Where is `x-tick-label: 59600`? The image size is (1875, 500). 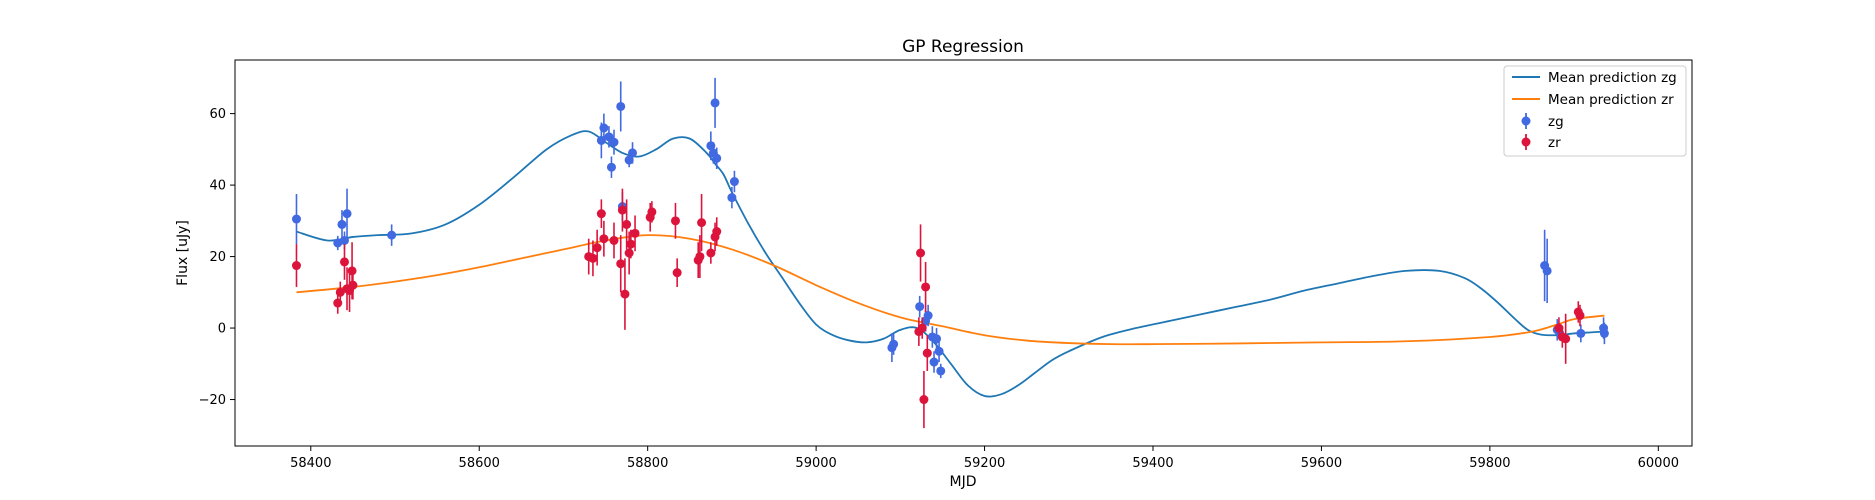 x-tick-label: 59600 is located at coordinates (1321, 463).